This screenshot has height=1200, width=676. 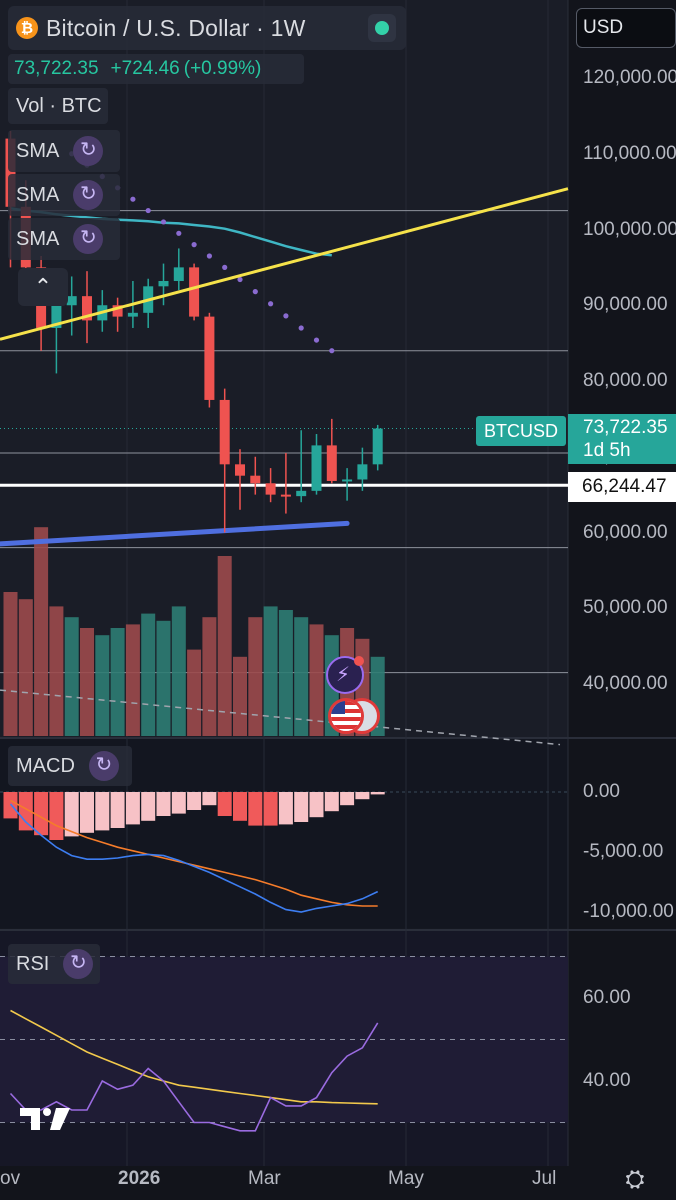 What do you see at coordinates (601, 791) in the screenshot?
I see `macd-tick-label: 0.00` at bounding box center [601, 791].